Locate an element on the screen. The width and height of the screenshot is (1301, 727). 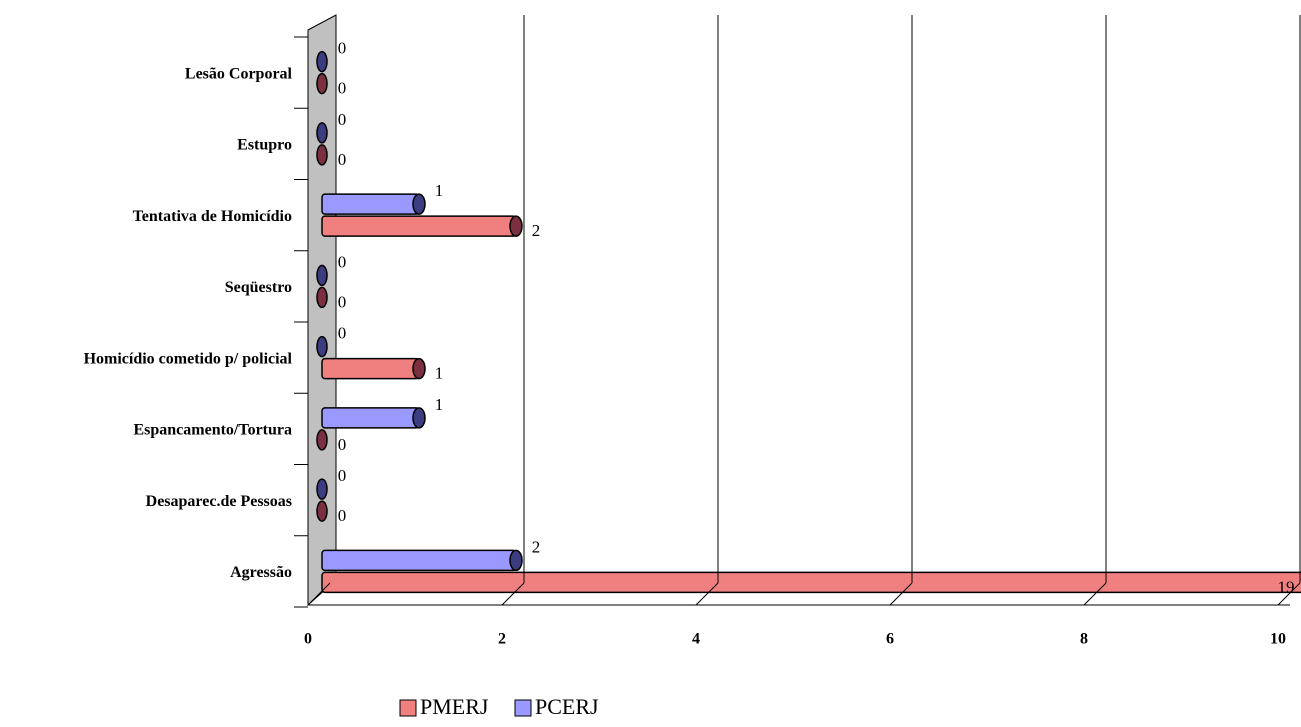
x-tick-label: 10 is located at coordinates (1278, 639).